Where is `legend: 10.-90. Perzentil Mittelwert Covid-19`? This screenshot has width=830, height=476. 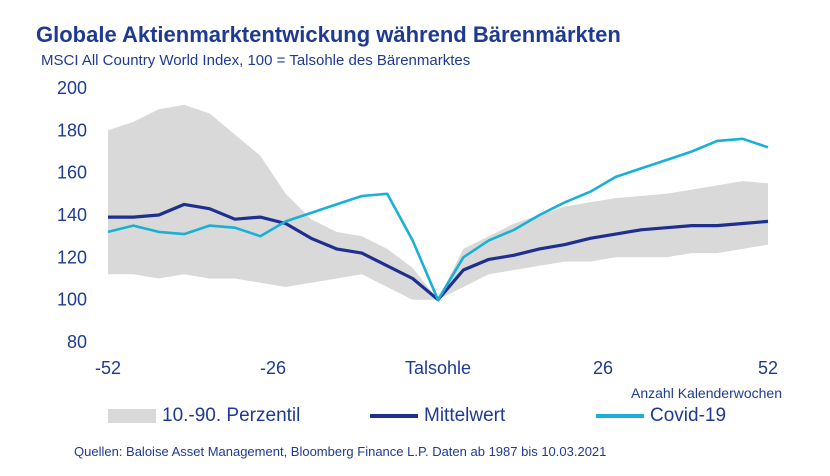
legend: 10.-90. Perzentil Mittelwert Covid-19 is located at coordinates (458, 418).